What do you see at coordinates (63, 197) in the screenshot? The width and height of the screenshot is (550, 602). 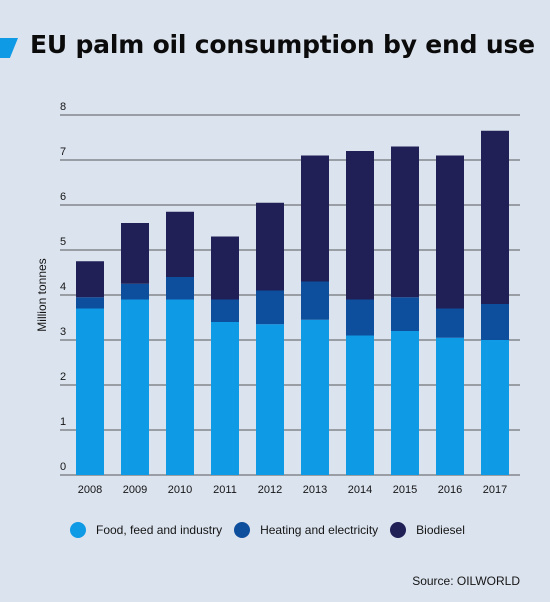 I see `y-tick-label: 6` at bounding box center [63, 197].